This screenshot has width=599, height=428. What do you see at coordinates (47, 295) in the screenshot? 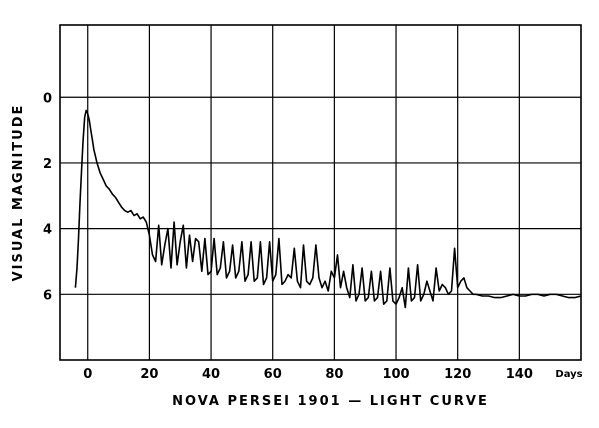
I see `y-tick-label: 6` at bounding box center [47, 295].